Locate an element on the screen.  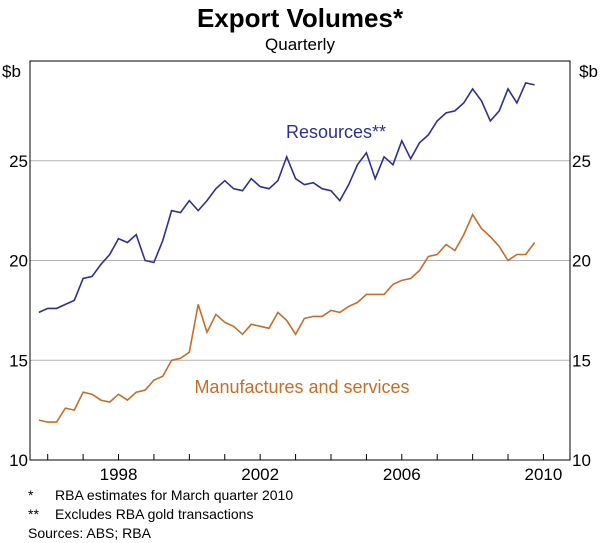
y-tick-label-left-20: 20 is located at coordinates (18, 261).